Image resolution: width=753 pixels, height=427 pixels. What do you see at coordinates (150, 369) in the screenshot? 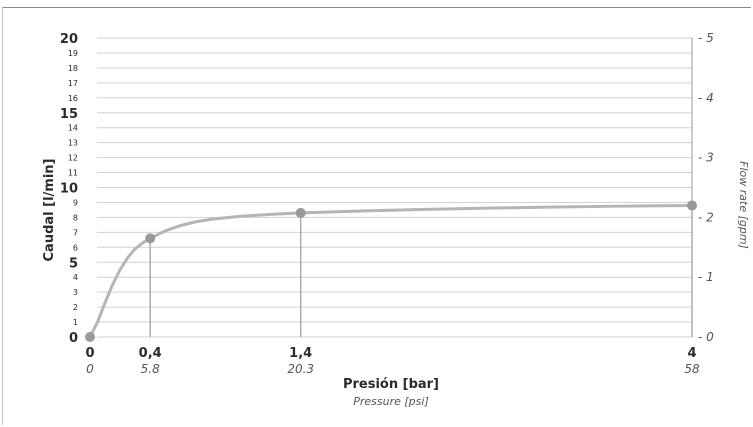
I see `x-tick-label-psi: 5.8` at bounding box center [150, 369].